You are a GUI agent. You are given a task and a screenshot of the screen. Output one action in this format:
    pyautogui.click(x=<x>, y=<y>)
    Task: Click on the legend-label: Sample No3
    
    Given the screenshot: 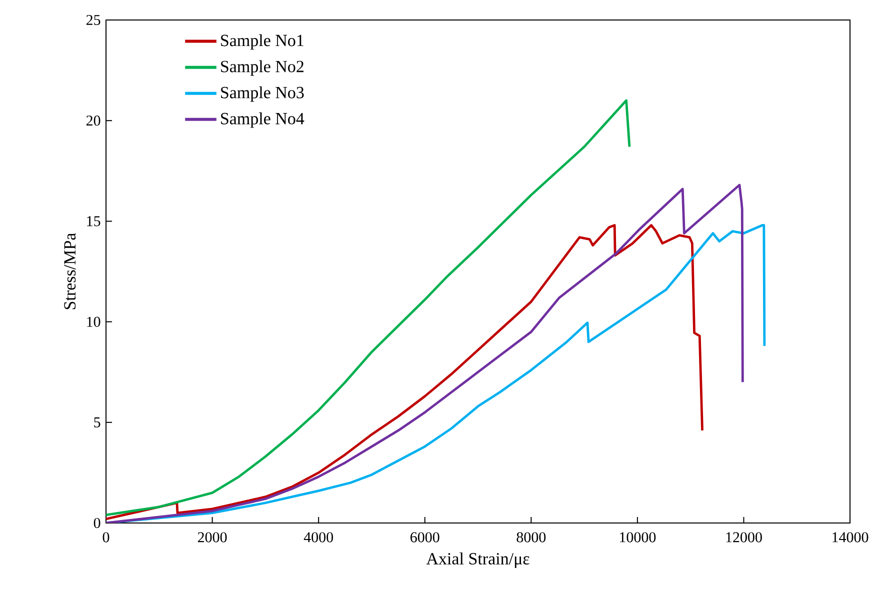 What is the action you would take?
    pyautogui.click(x=262, y=94)
    